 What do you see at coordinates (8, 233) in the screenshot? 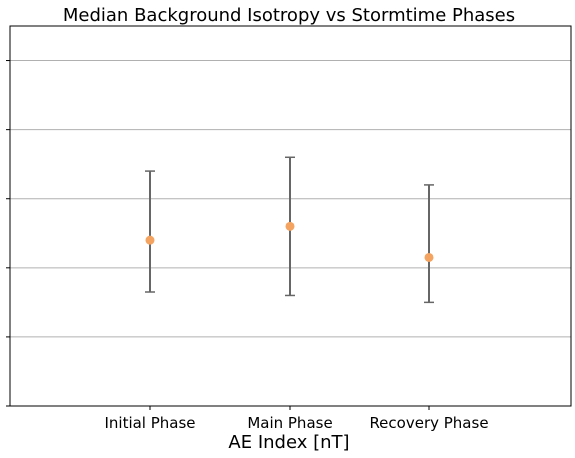
I see `y-ticks` at bounding box center [8, 233].